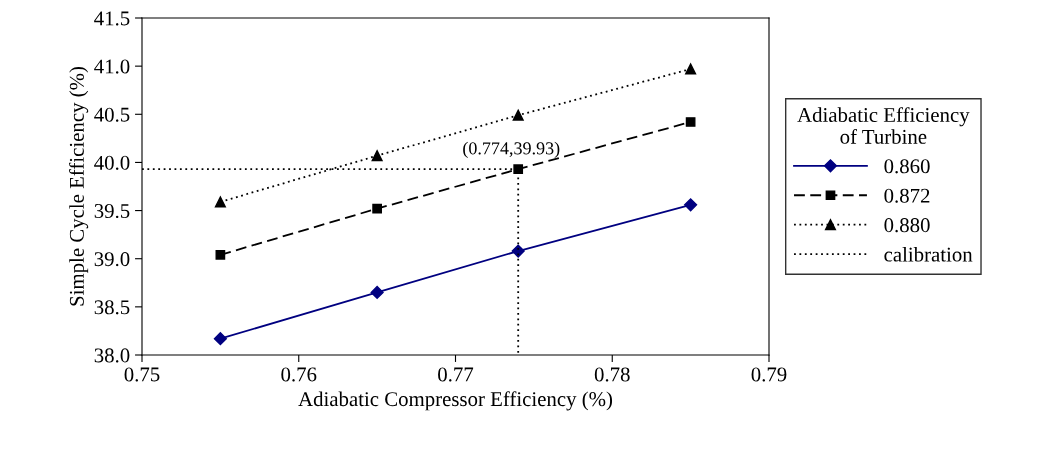  What do you see at coordinates (112, 18) in the screenshot?
I see `y-tick-label: 41.5` at bounding box center [112, 18].